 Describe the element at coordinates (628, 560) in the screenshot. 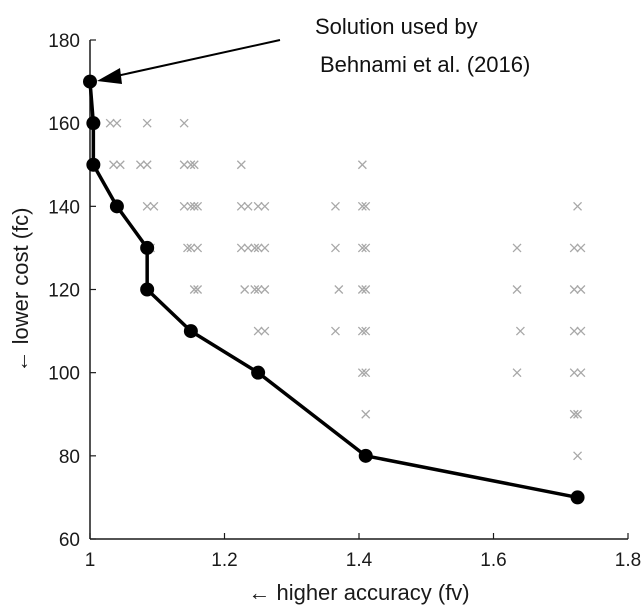

I see `x-tick-label: 1.8` at that location.